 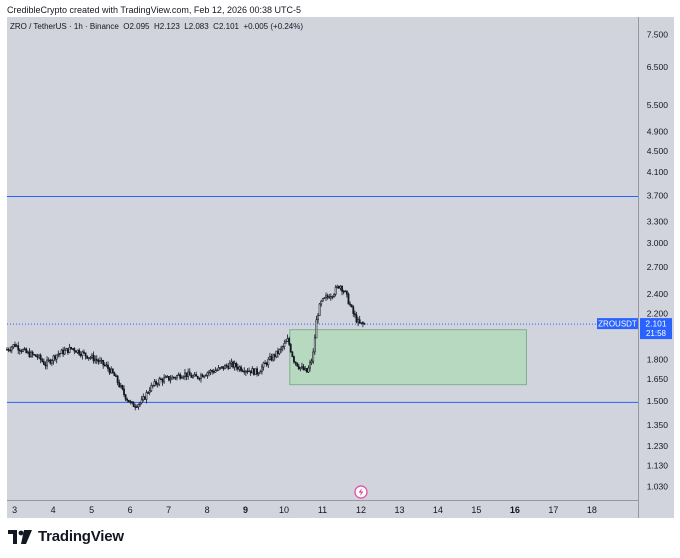 I want to click on price-axis-area, so click(x=656, y=267).